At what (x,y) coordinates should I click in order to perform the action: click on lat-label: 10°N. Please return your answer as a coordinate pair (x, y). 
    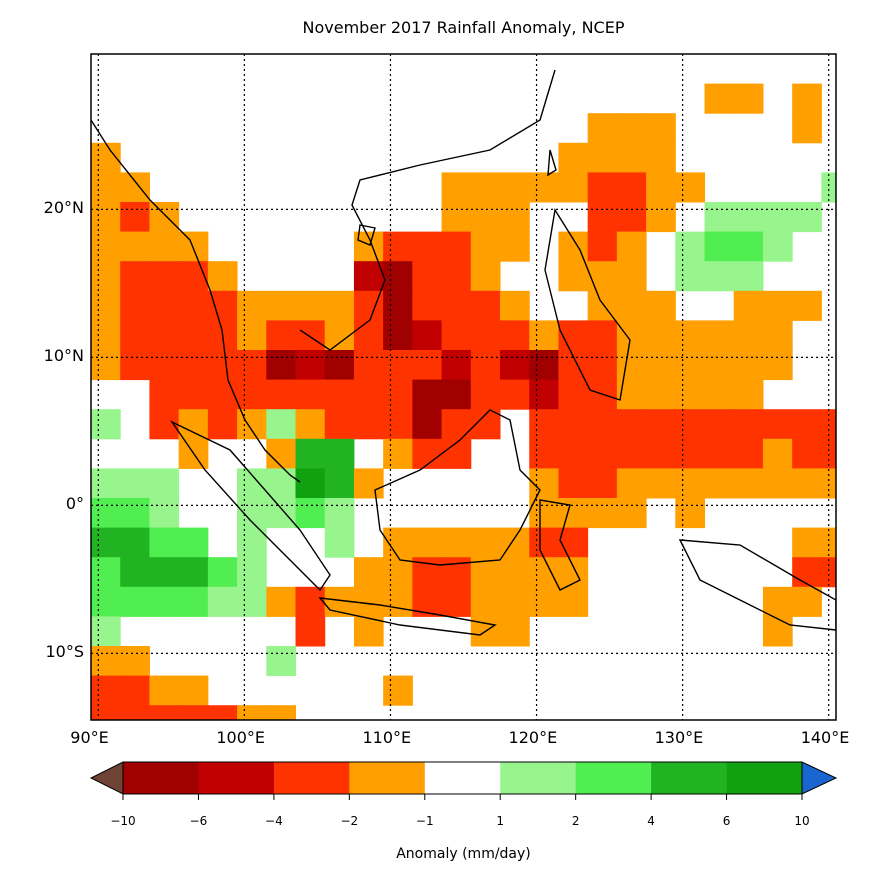
    Looking at the image, I should click on (63, 356).